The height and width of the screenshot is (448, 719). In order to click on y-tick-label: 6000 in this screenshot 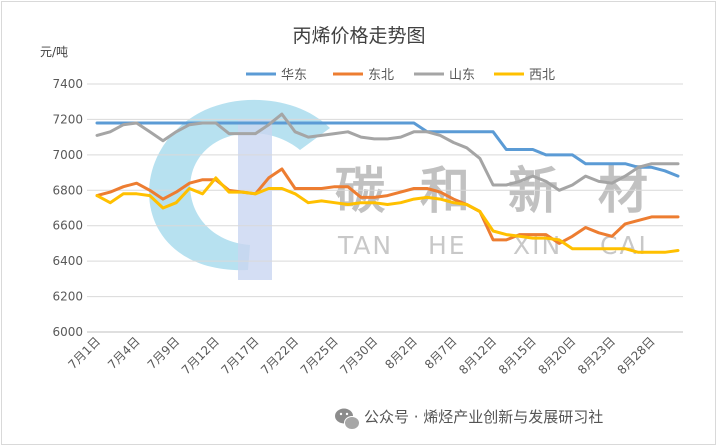, I will do `click(67, 332)`.